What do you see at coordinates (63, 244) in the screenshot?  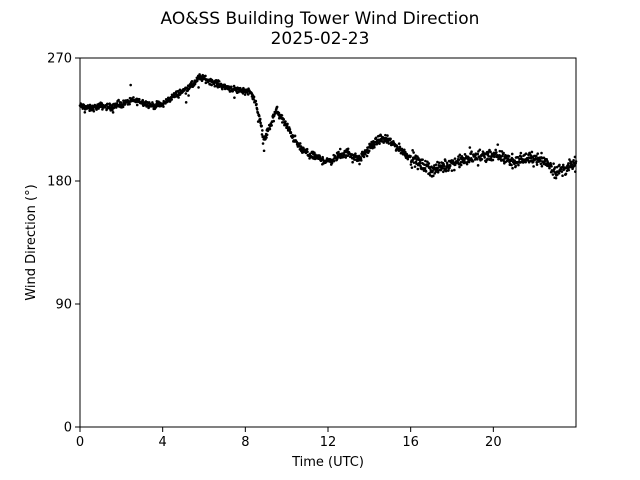 I see `y-axis-ticks: 0 90 180 270` at bounding box center [63, 244].